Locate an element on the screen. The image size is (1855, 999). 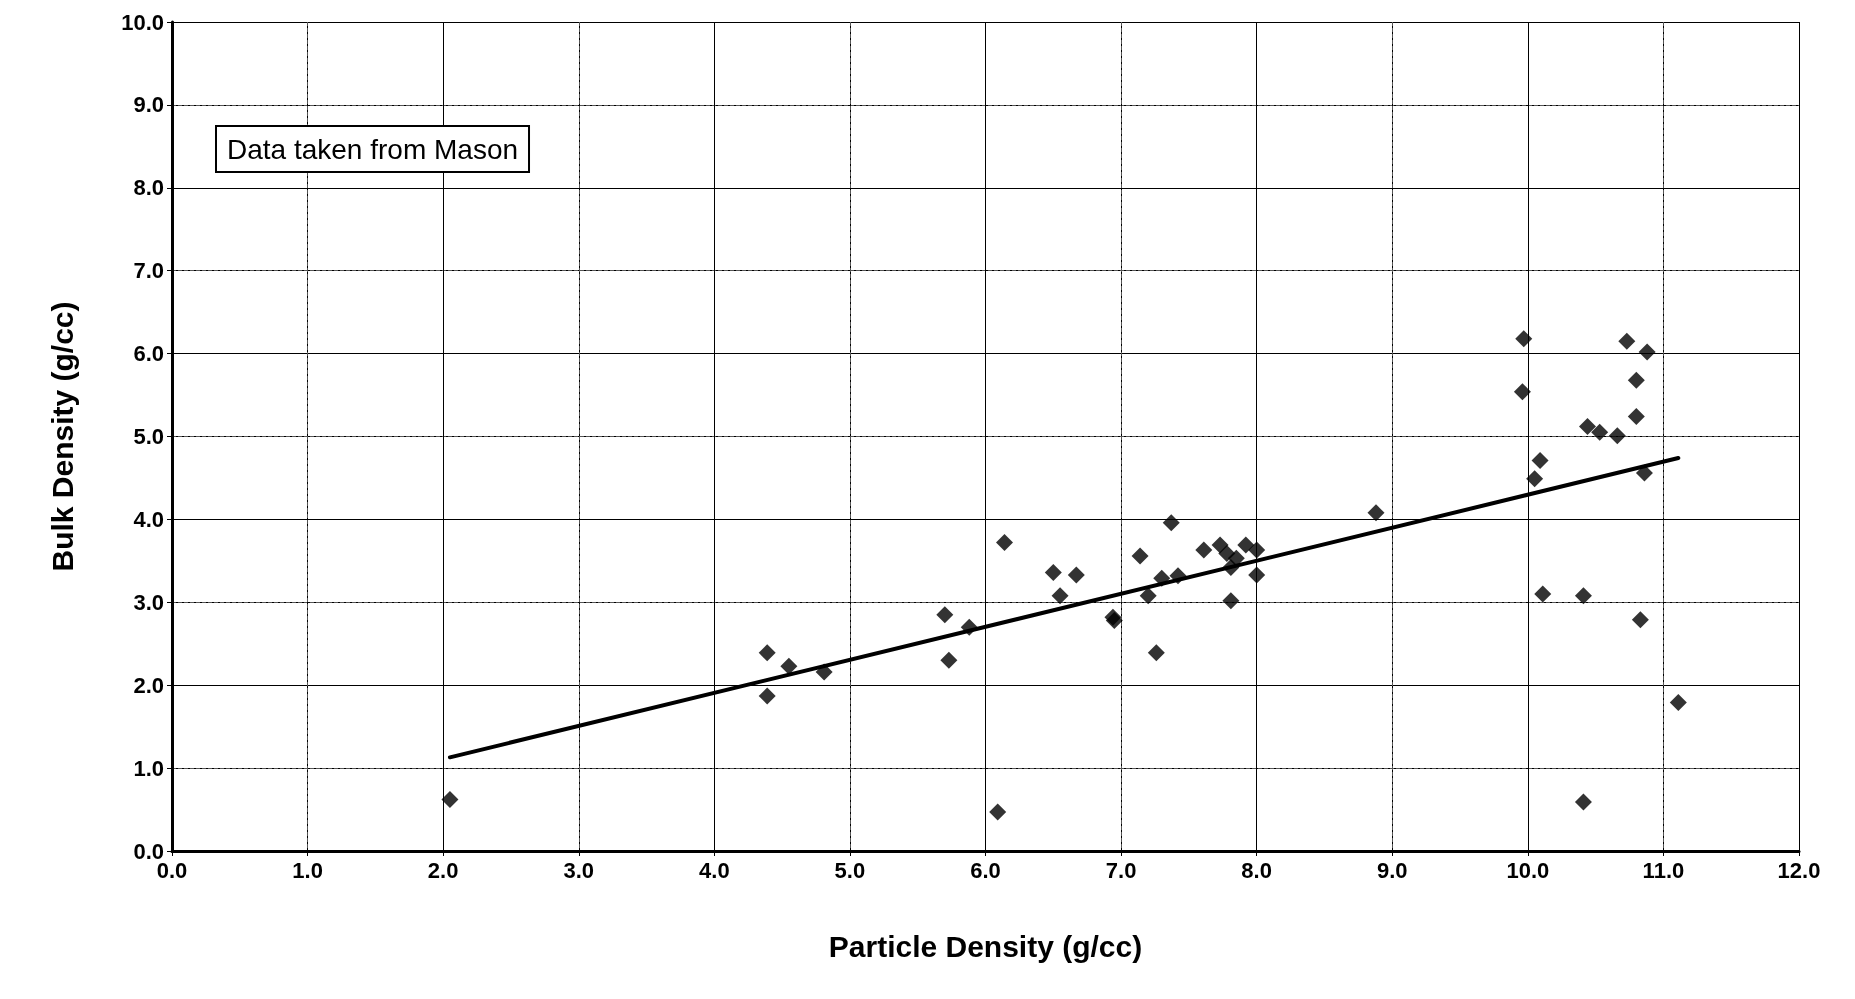
y-tick-label: 10.0 is located at coordinates (142, 22).